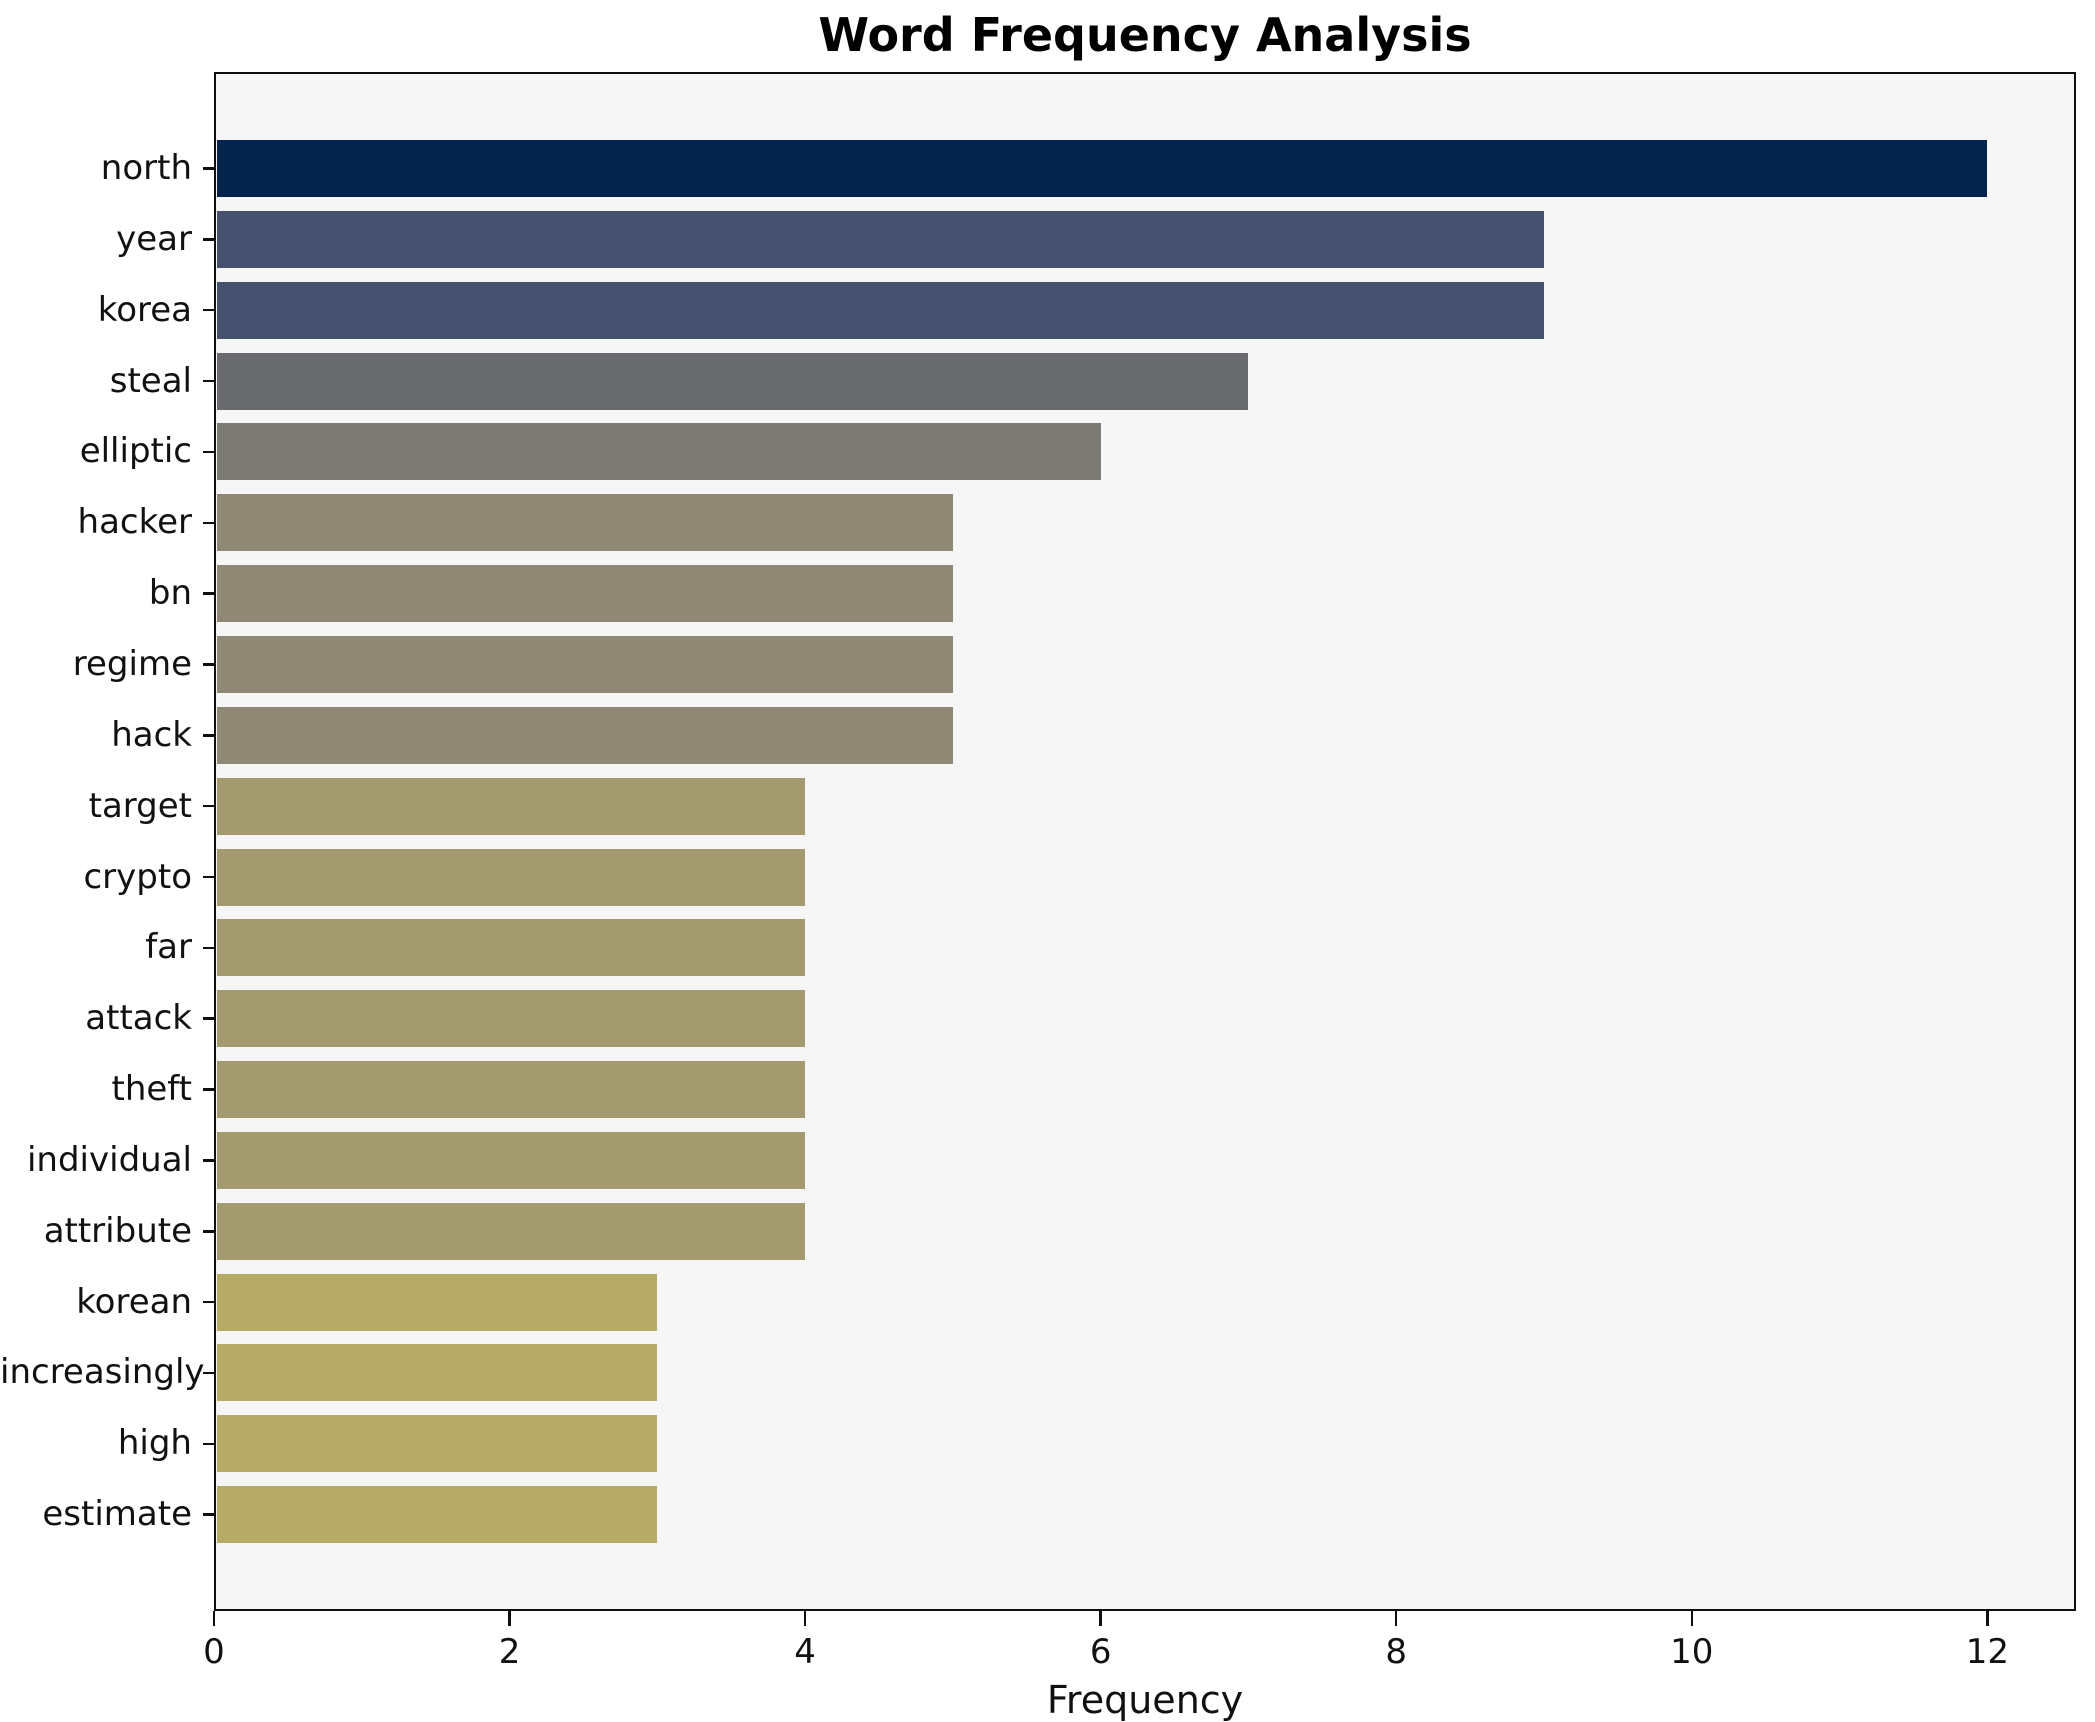 This screenshot has width=2095, height=1722. Describe the element at coordinates (214, 1652) in the screenshot. I see `x-tick-label-0: 0` at that location.